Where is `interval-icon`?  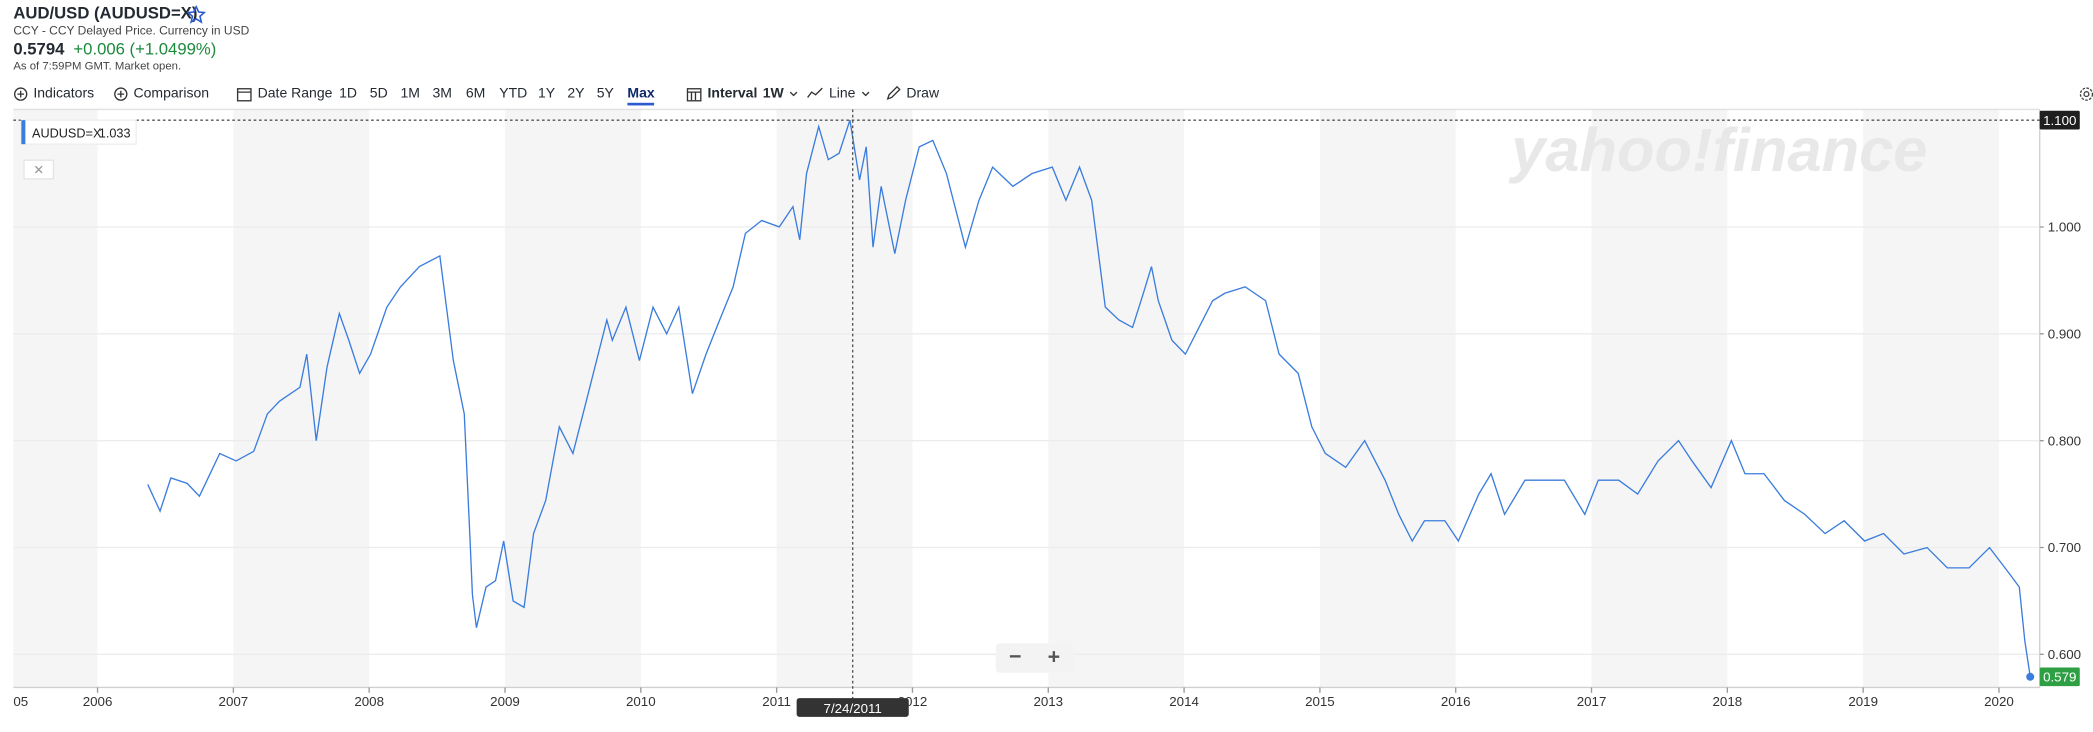 interval-icon is located at coordinates (694, 94).